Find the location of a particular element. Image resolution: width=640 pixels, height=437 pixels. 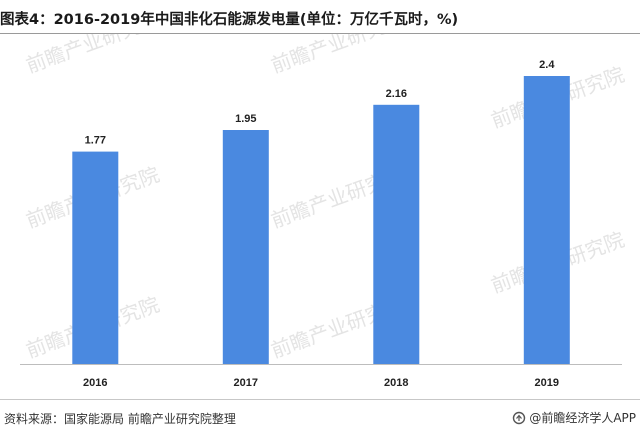

bar-2019 is located at coordinates (546, 220).